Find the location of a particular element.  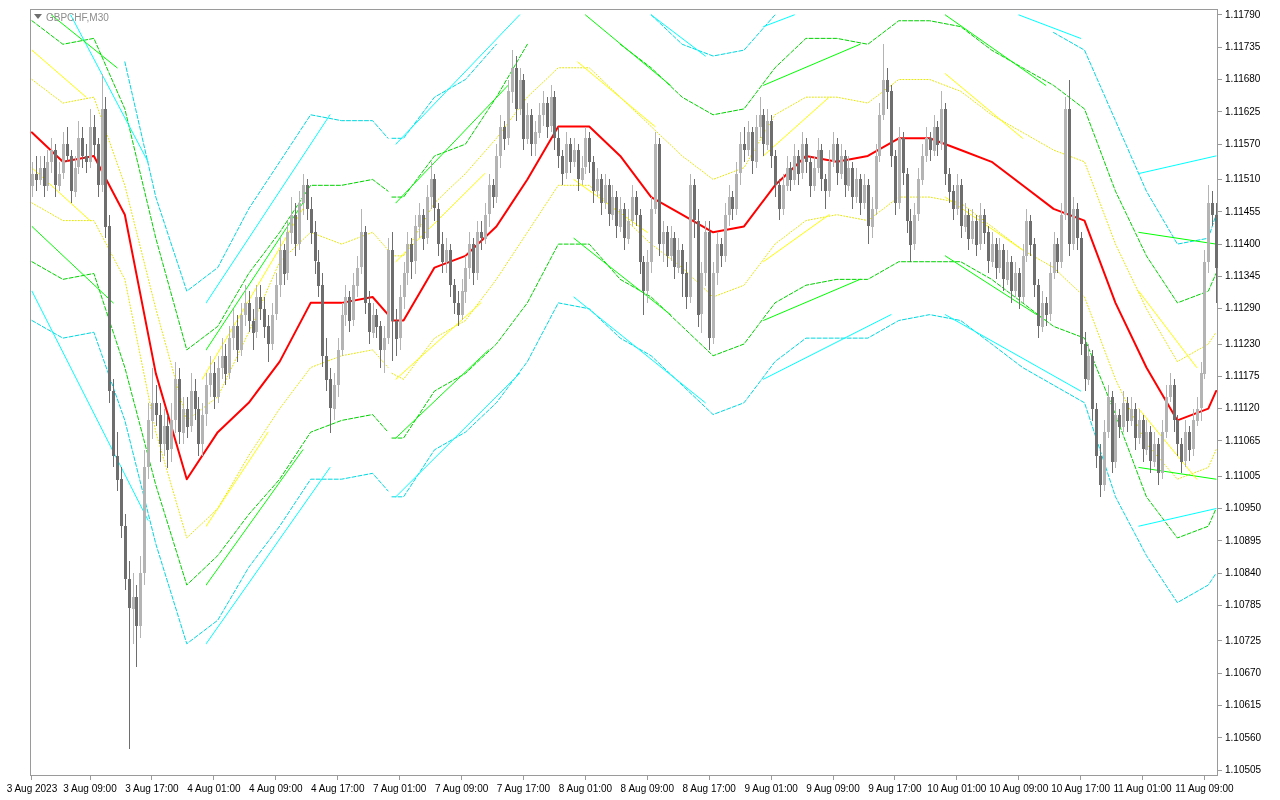

y-tick-label: 1.10895 is located at coordinates (1243, 540).